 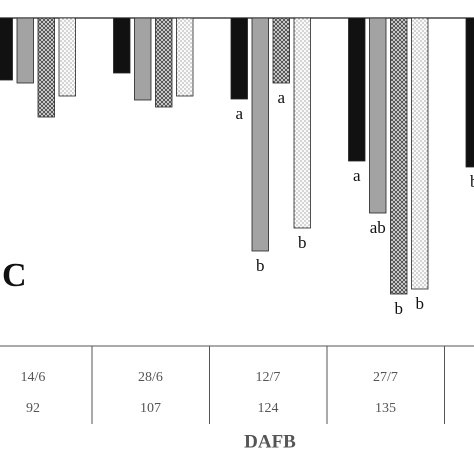 I want to click on days-label: 124, so click(x=268, y=408).